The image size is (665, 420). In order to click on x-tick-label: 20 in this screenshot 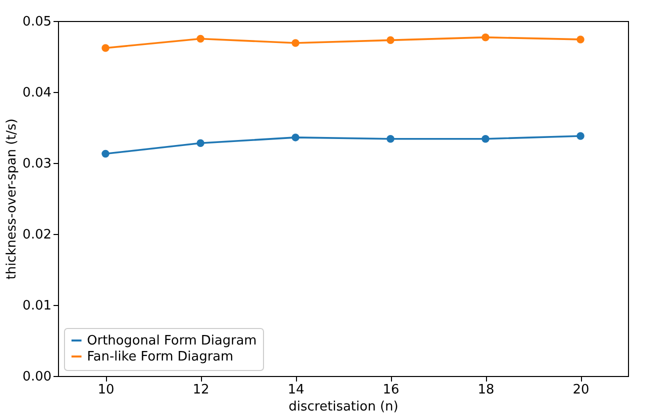, I will do `click(581, 390)`.